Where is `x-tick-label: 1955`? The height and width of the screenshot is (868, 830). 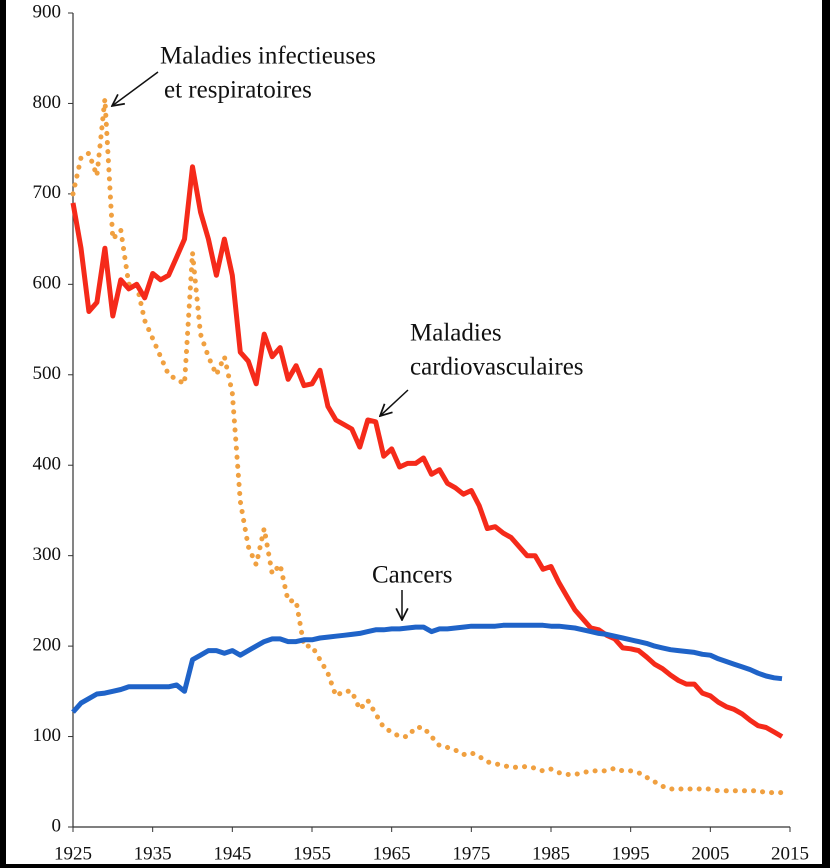
x-tick-label: 1955 is located at coordinates (312, 853).